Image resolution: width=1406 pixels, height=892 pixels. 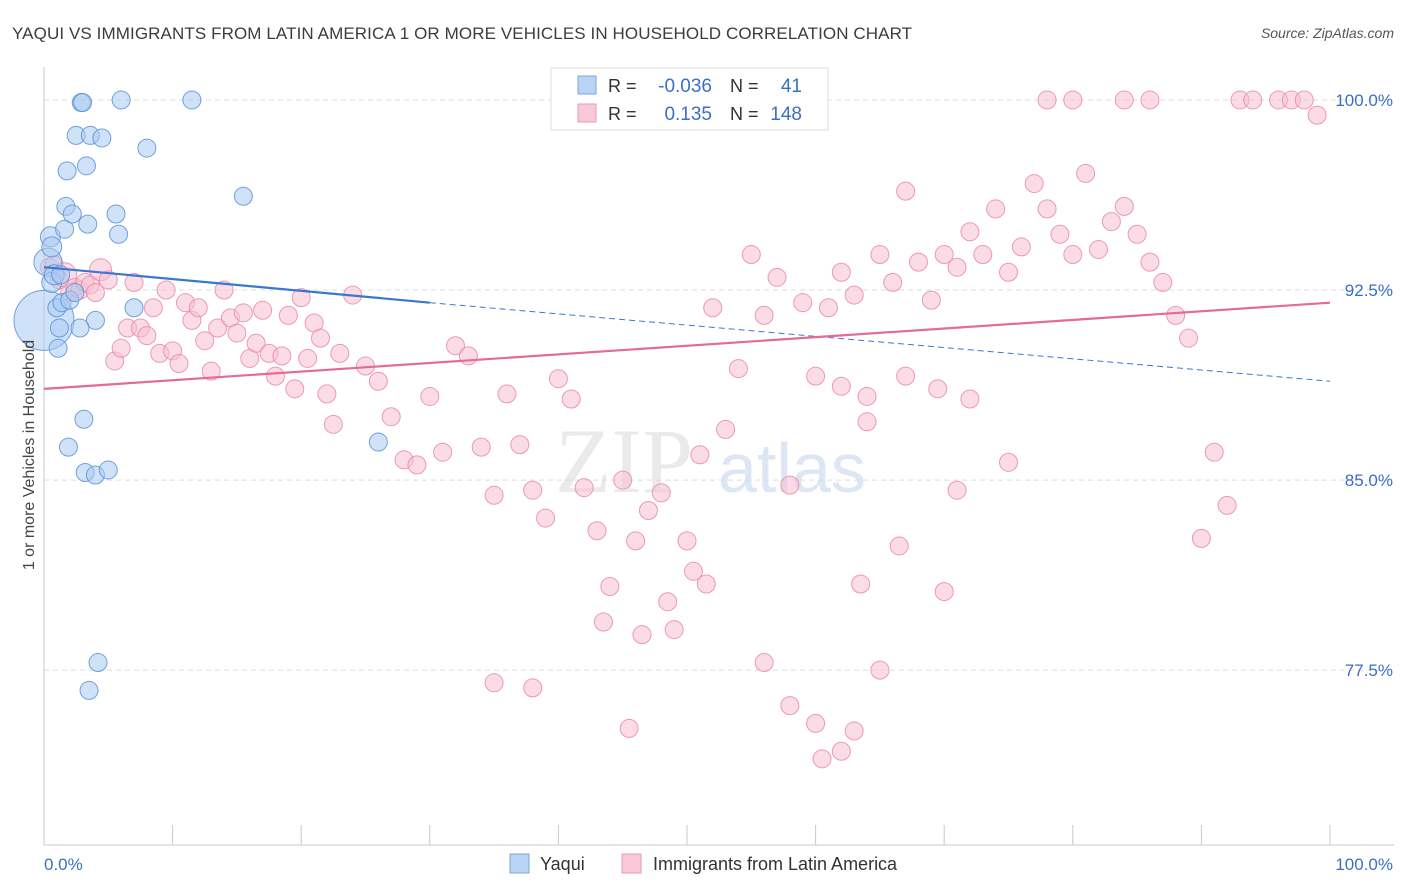 I want to click on trend-line-latin, so click(x=687, y=345).